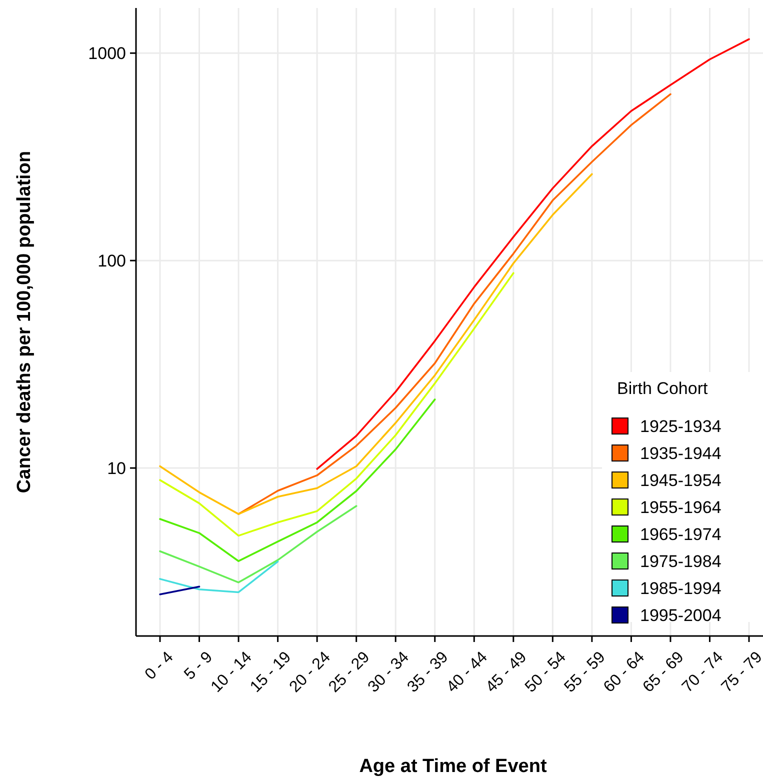 This screenshot has height=783, width=763. Describe the element at coordinates (681, 588) in the screenshot. I see `legend-label: 1985-1994` at that location.